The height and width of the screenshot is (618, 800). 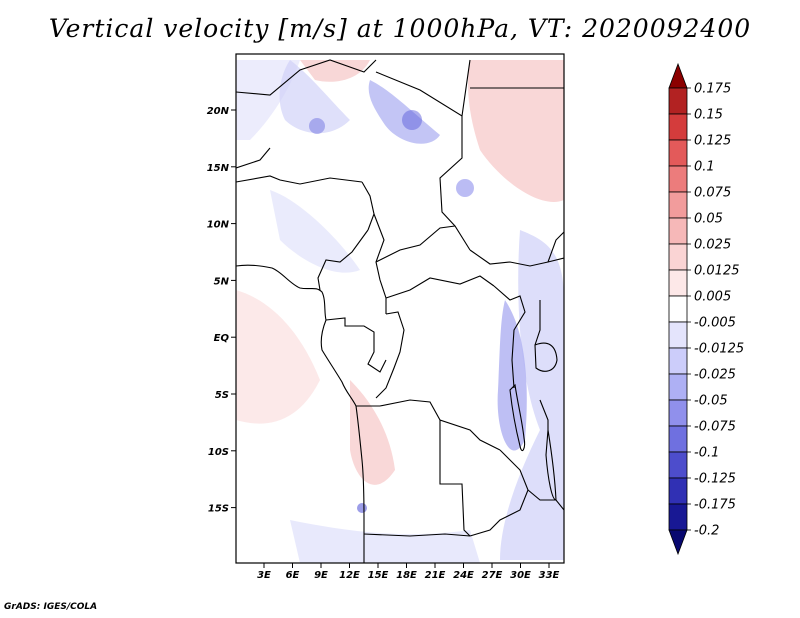 I want to click on colorbar-label: -0.025, so click(x=715, y=375).